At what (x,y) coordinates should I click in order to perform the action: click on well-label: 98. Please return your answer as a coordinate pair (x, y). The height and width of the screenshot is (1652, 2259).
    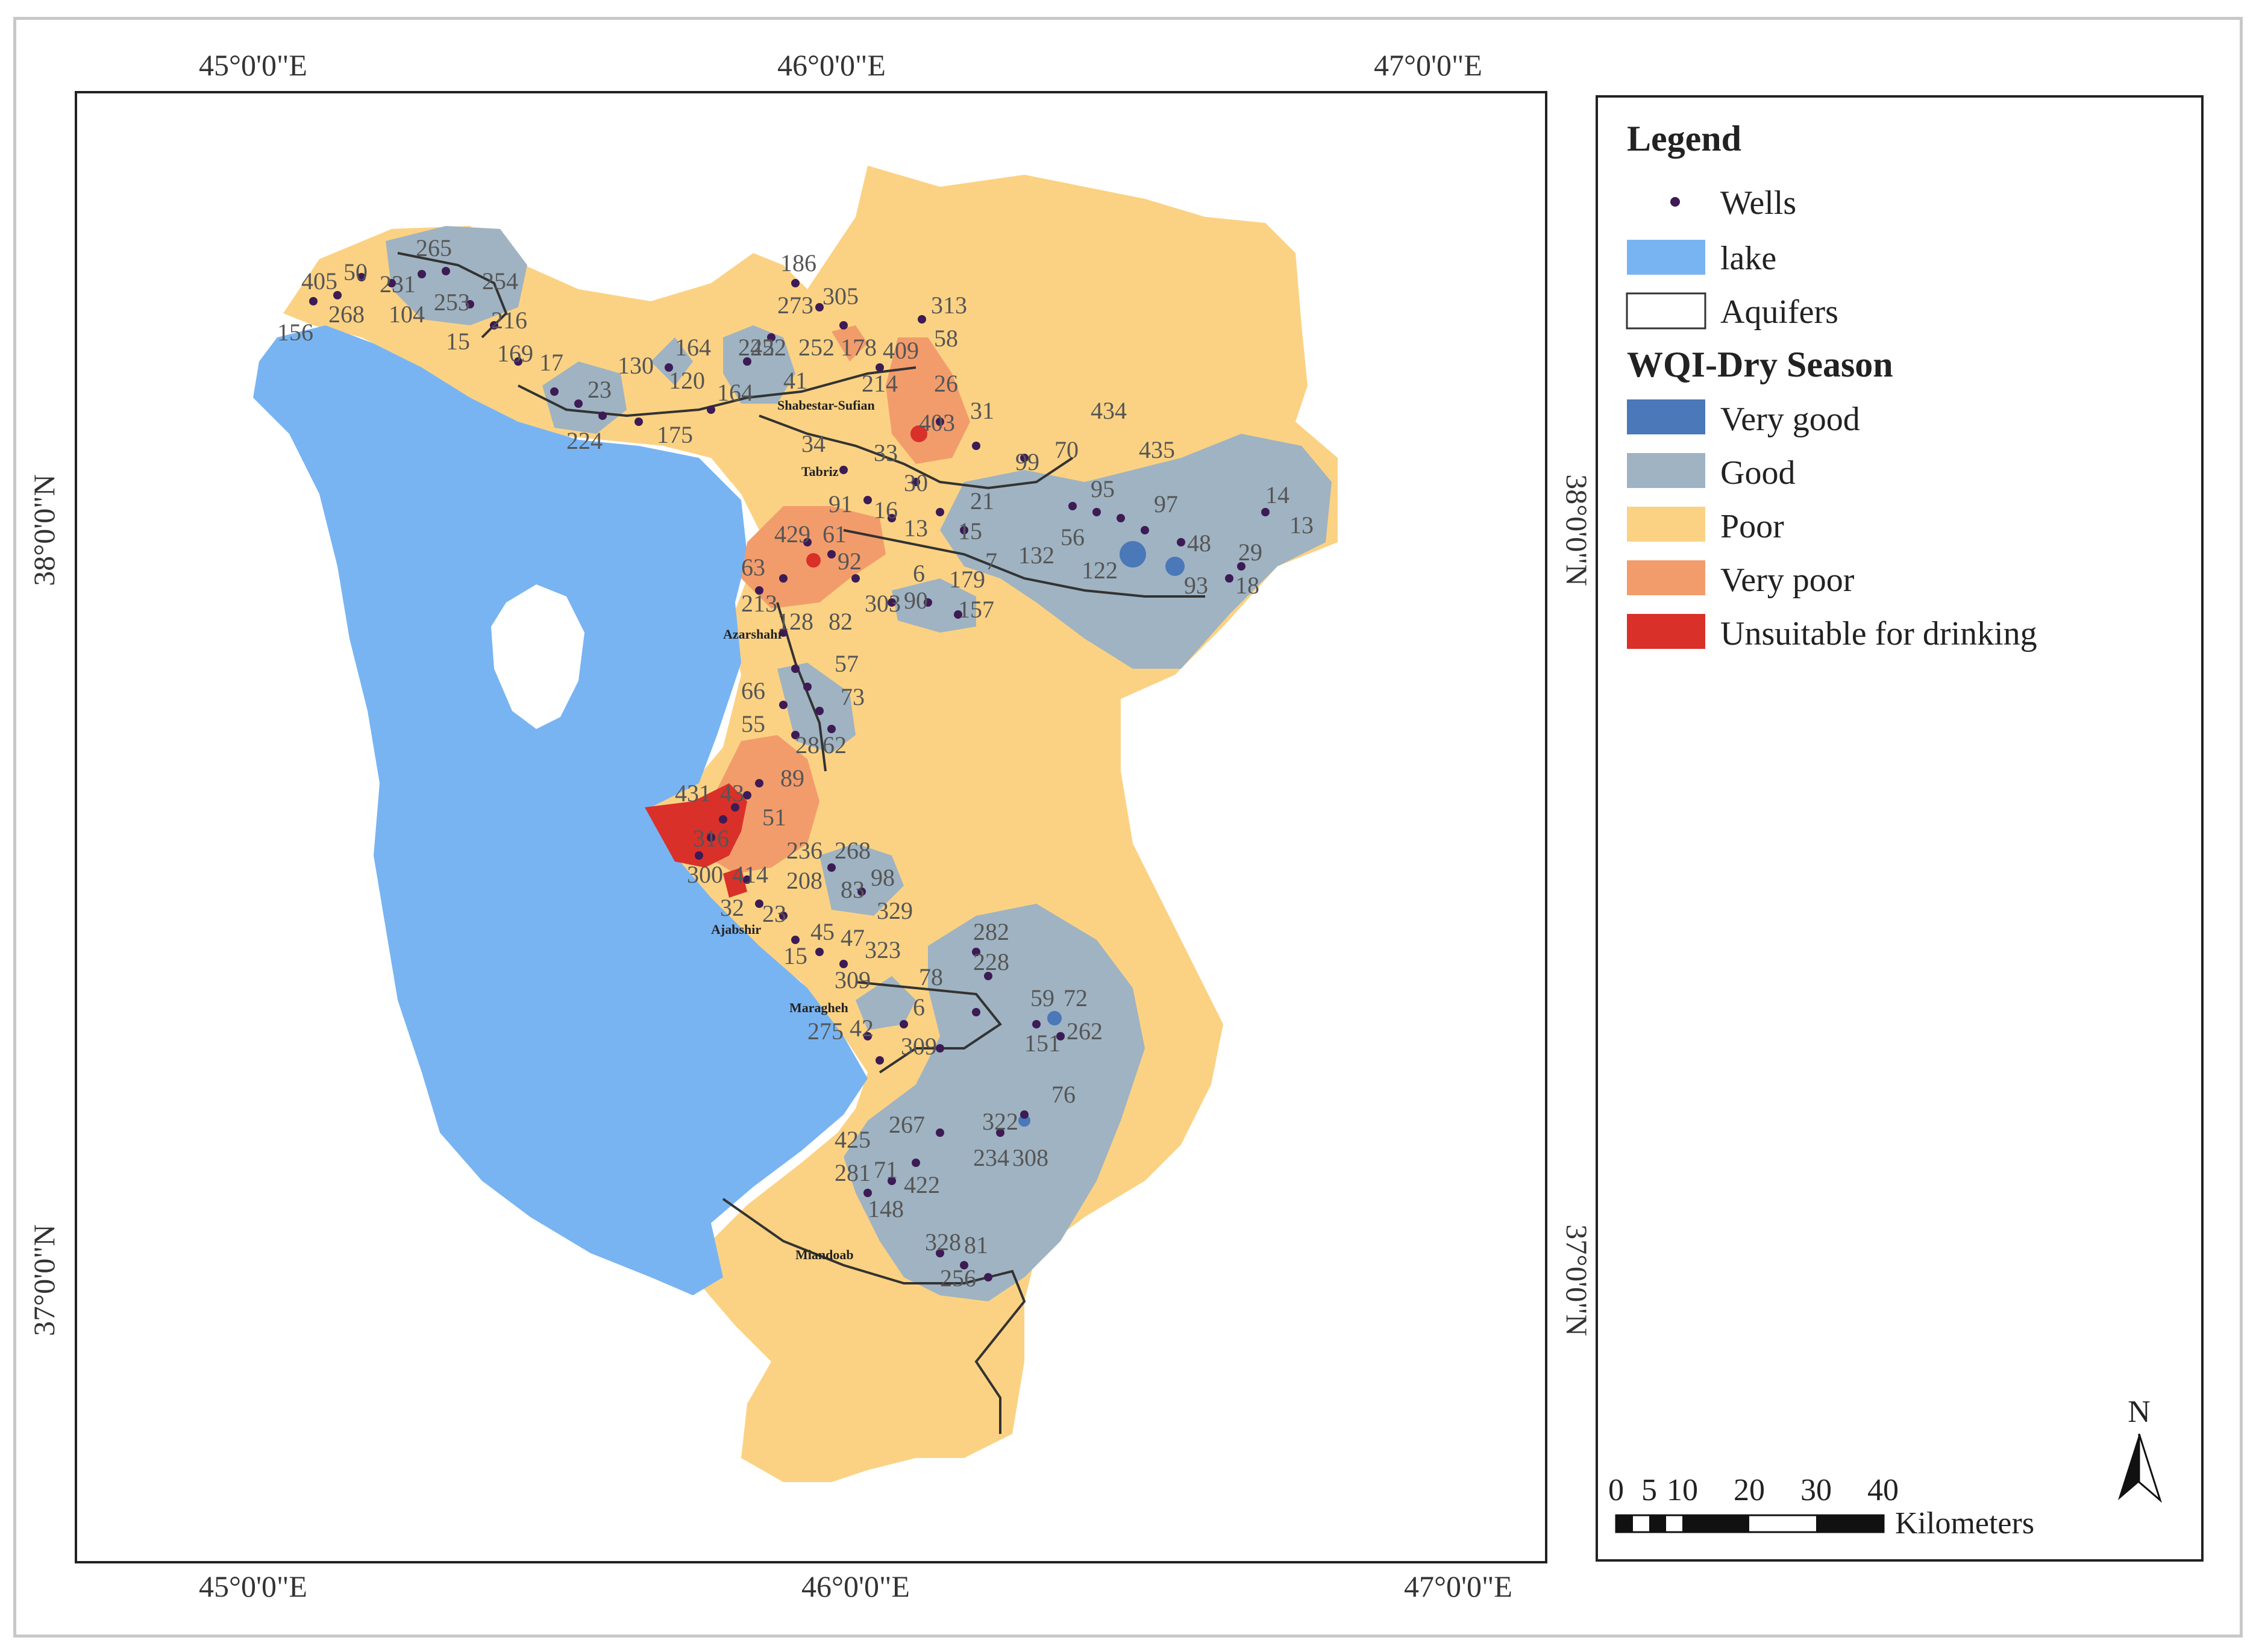
    Looking at the image, I should click on (883, 877).